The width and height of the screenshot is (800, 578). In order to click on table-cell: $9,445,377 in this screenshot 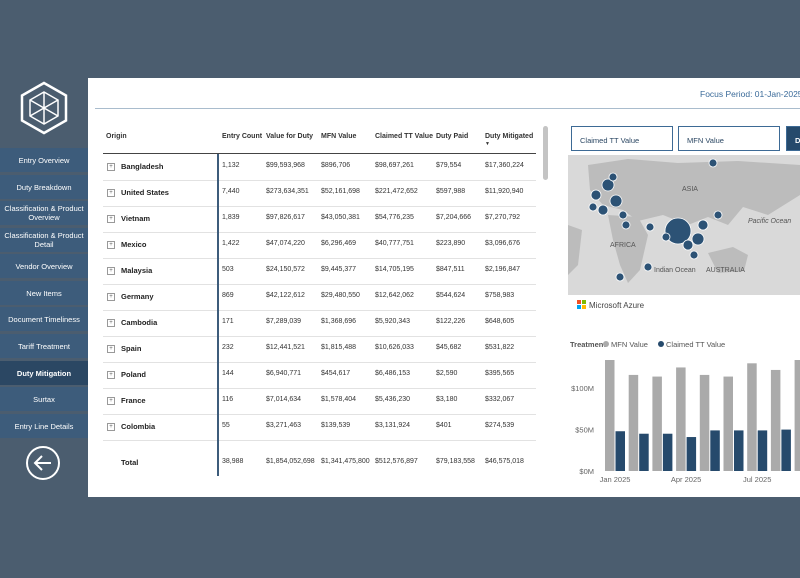, I will do `click(339, 269)`.